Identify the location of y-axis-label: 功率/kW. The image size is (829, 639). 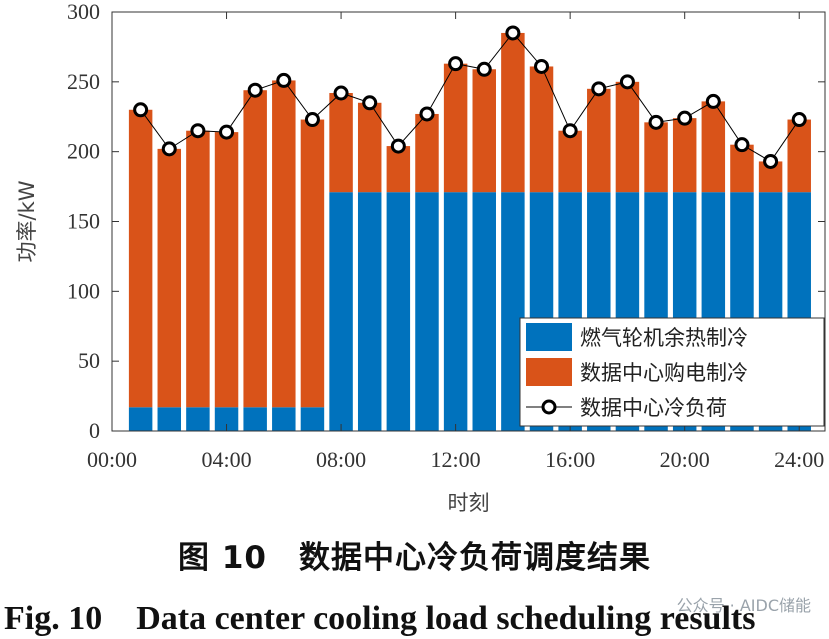
(27, 221).